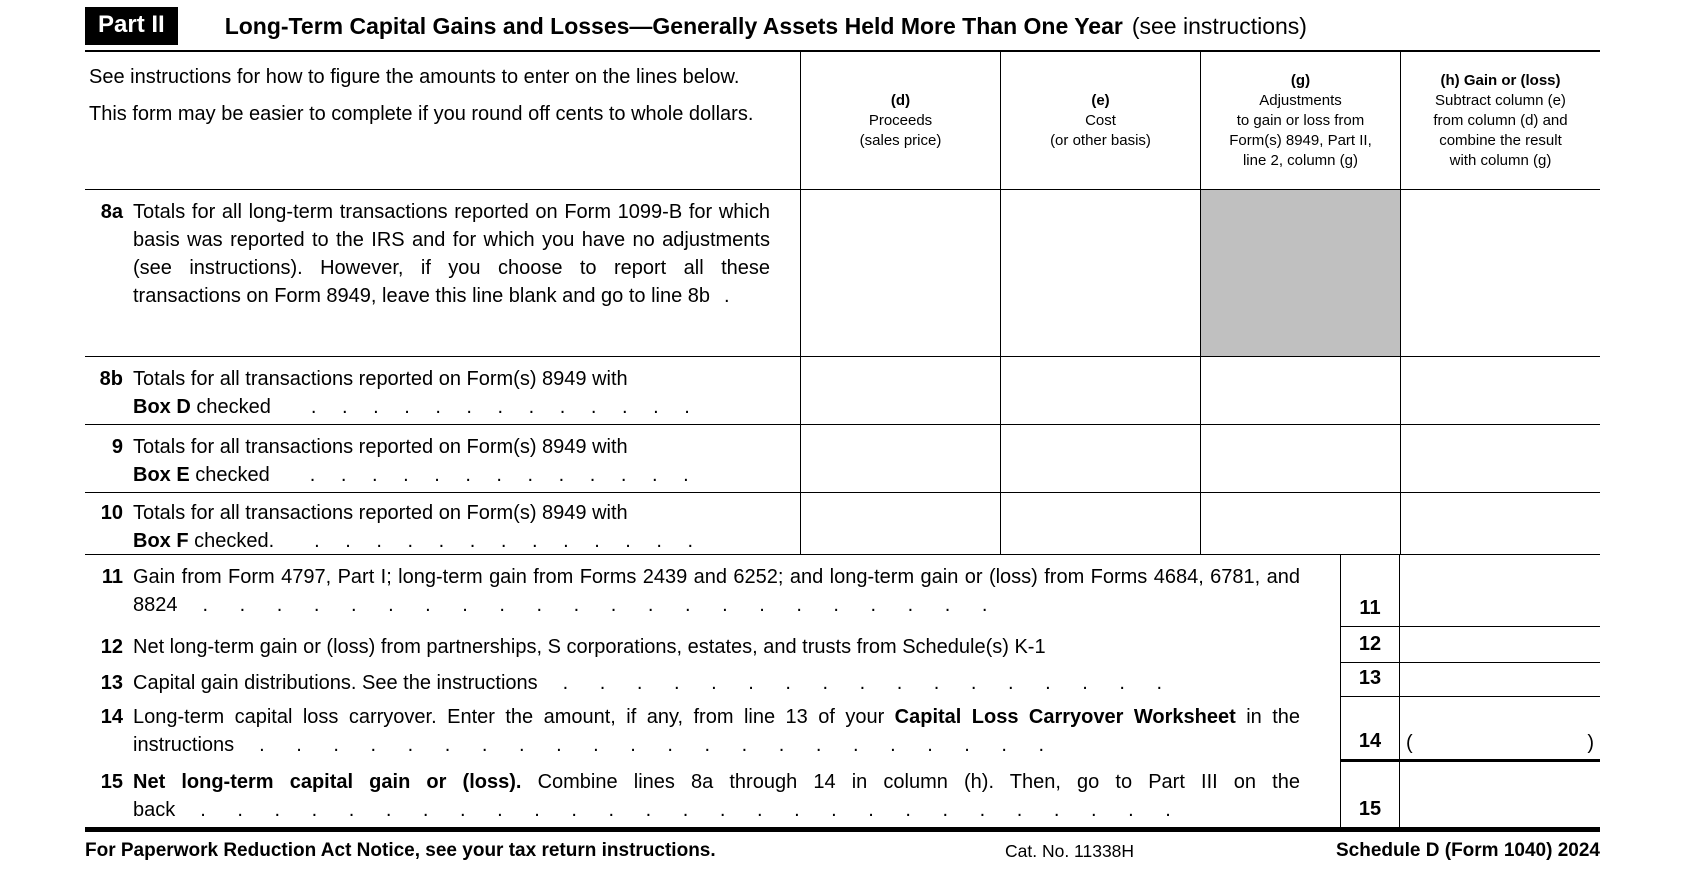  Describe the element at coordinates (1100, 121) in the screenshot. I see `column-header-e: (e) Cost (or other basis)` at that location.